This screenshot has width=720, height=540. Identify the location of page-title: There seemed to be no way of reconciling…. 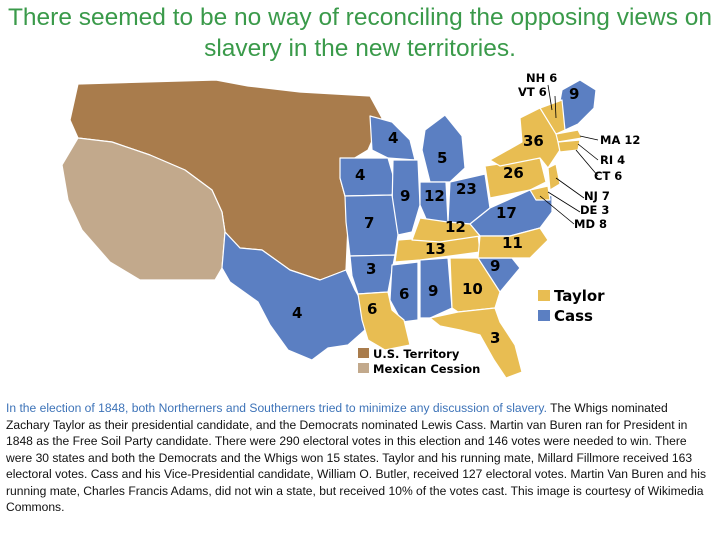
(360, 33).